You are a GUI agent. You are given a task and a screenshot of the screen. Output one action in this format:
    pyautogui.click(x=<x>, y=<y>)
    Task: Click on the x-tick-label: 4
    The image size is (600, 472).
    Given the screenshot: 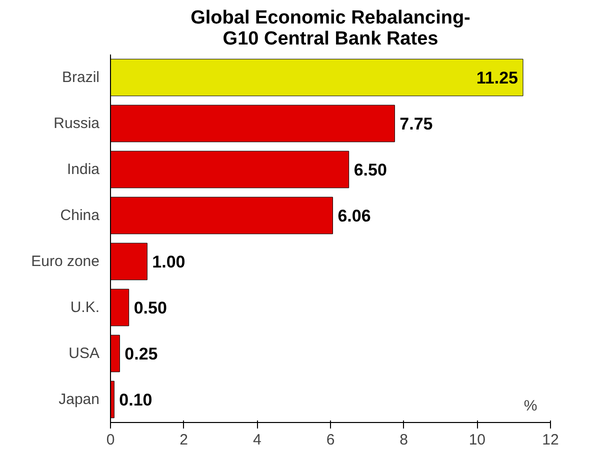 What is the action you would take?
    pyautogui.click(x=257, y=440)
    